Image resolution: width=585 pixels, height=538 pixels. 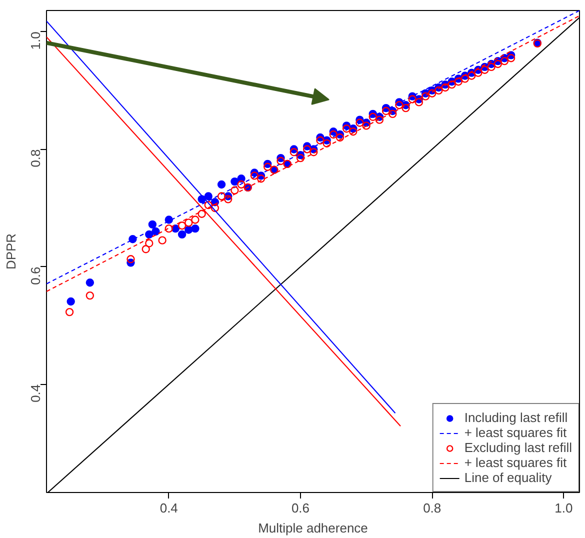 I want to click on y-tick-label: 1.0, so click(x=35, y=41).